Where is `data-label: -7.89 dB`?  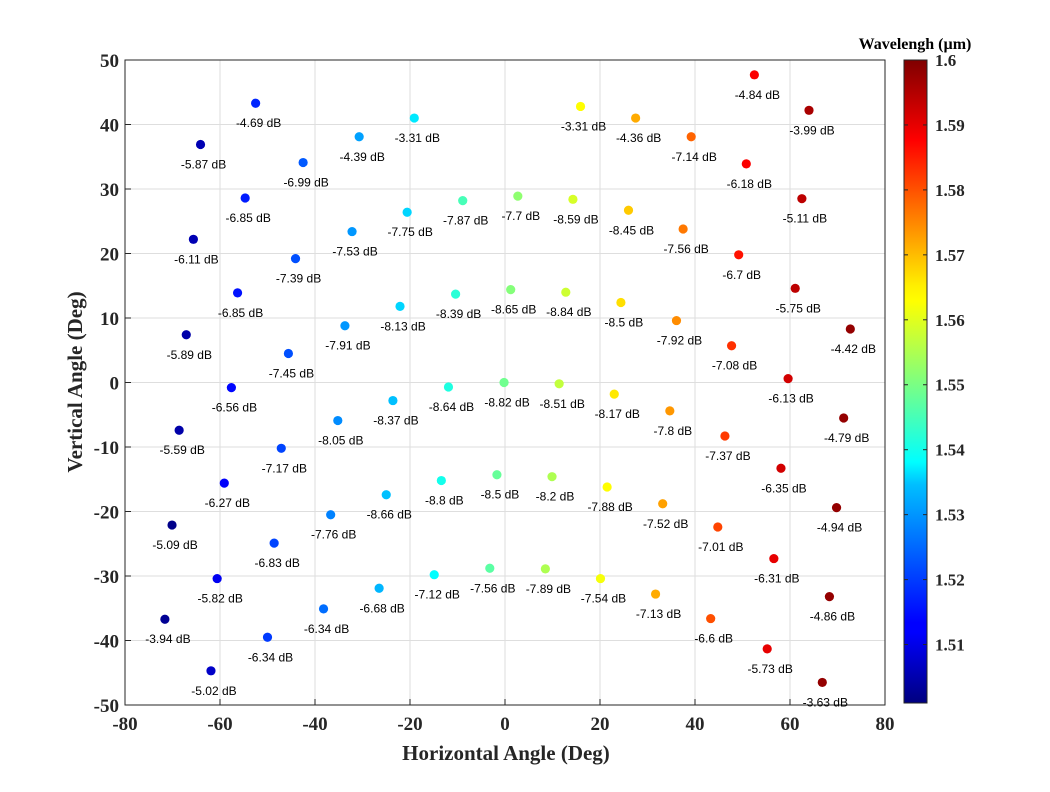
data-label: -7.89 dB is located at coordinates (548, 589).